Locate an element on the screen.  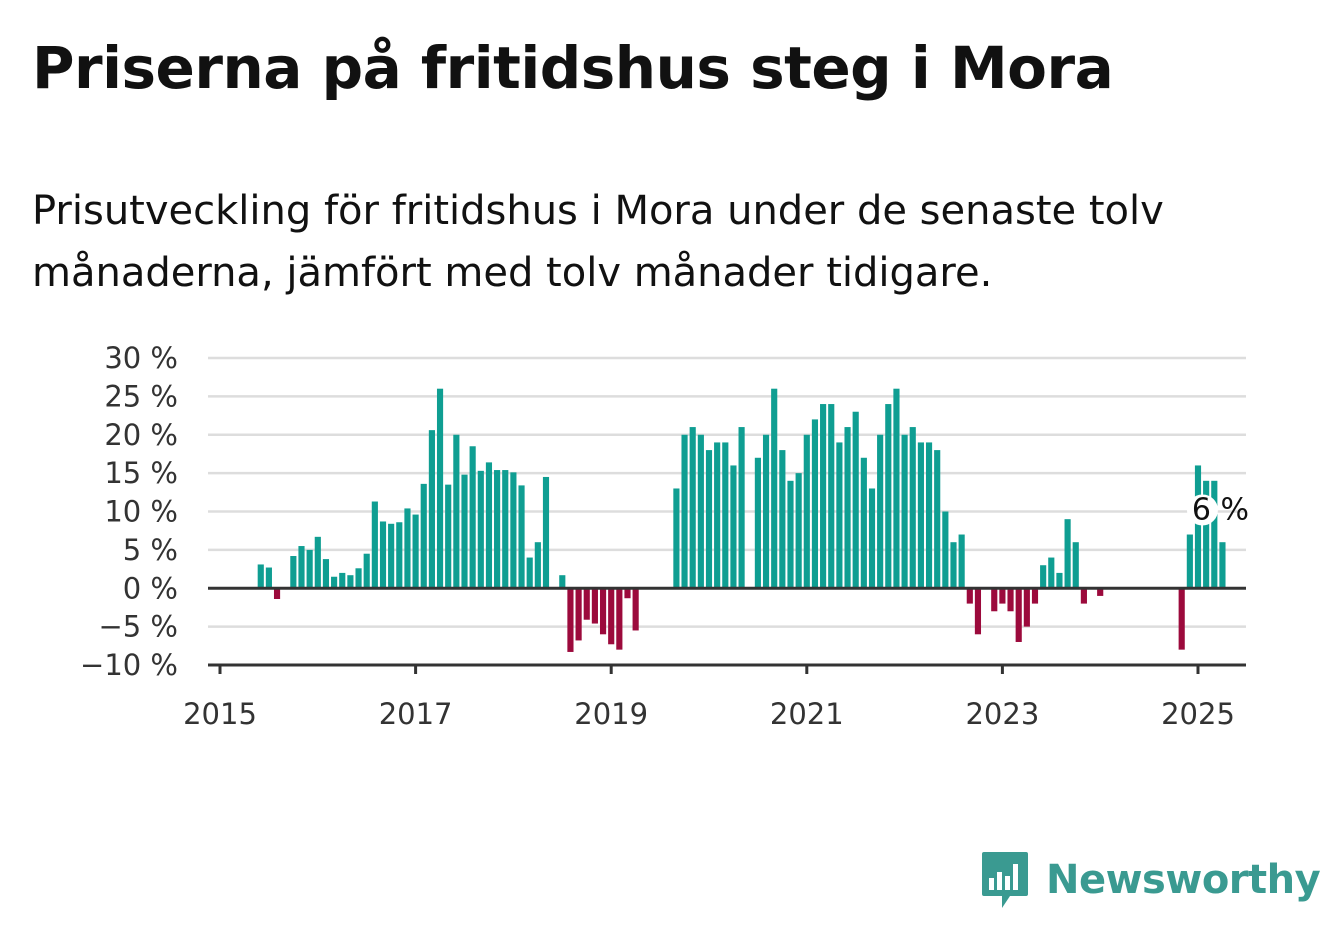
annotations: 6 % is located at coordinates (1217, 509).